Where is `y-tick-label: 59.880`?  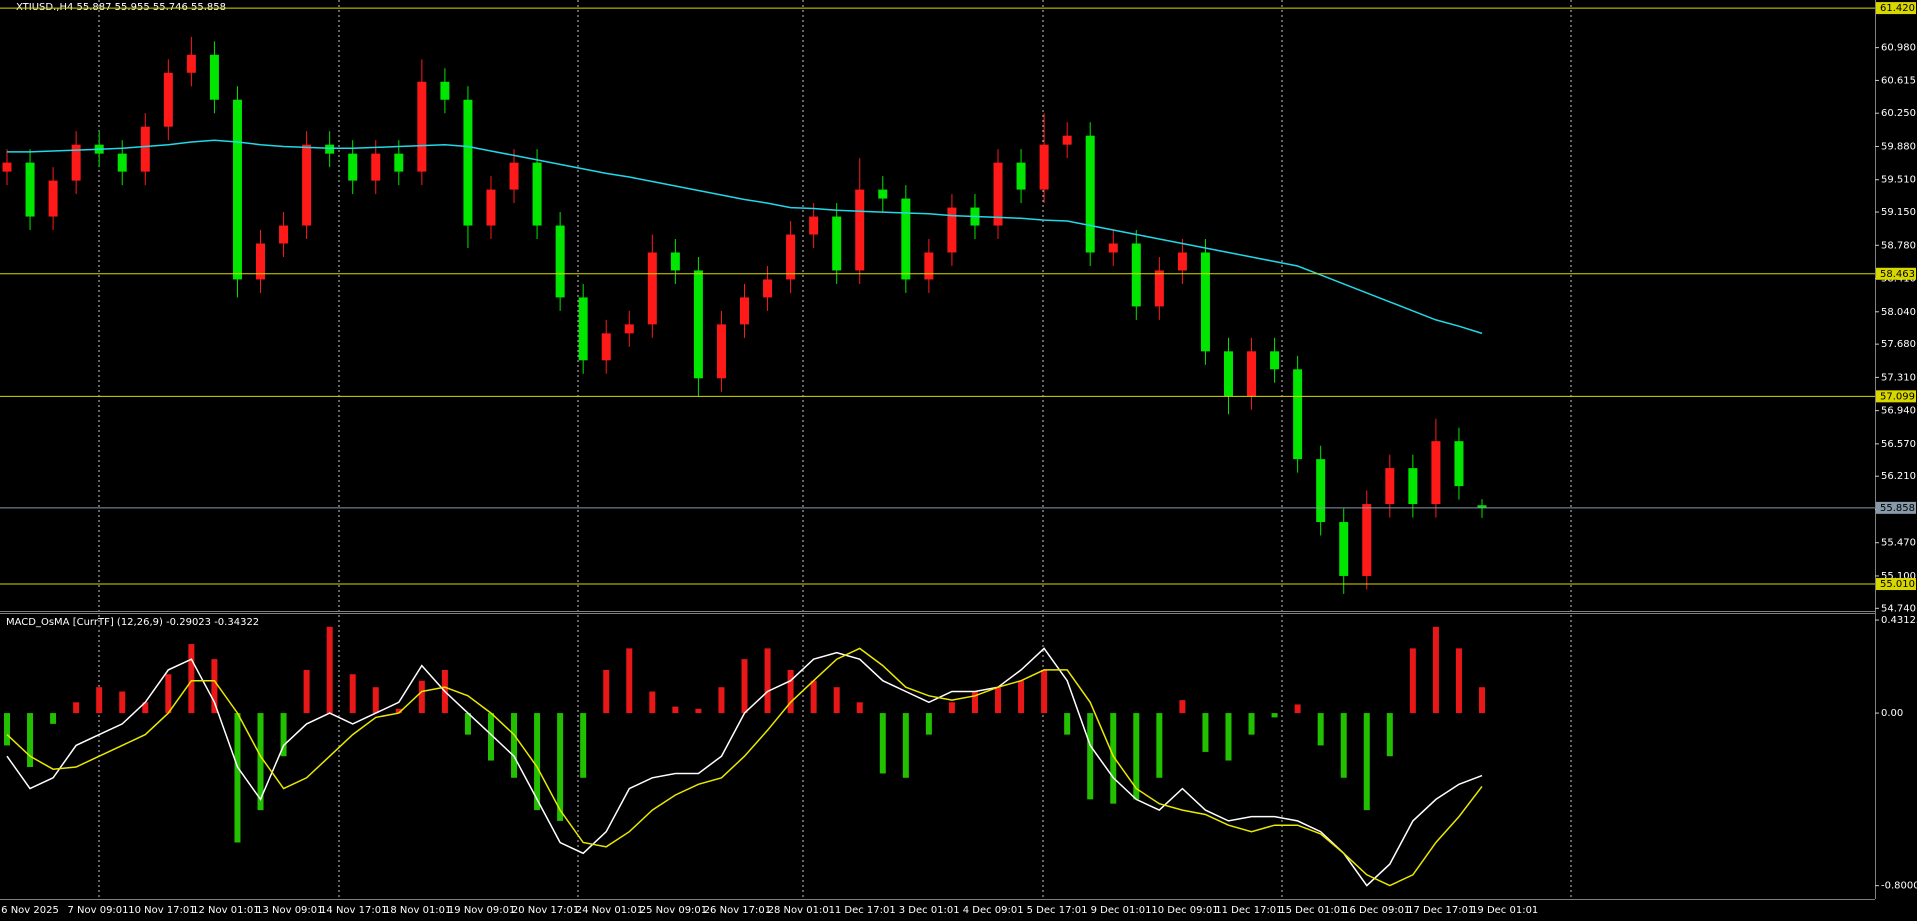
y-tick-label: 59.880 is located at coordinates (1898, 146).